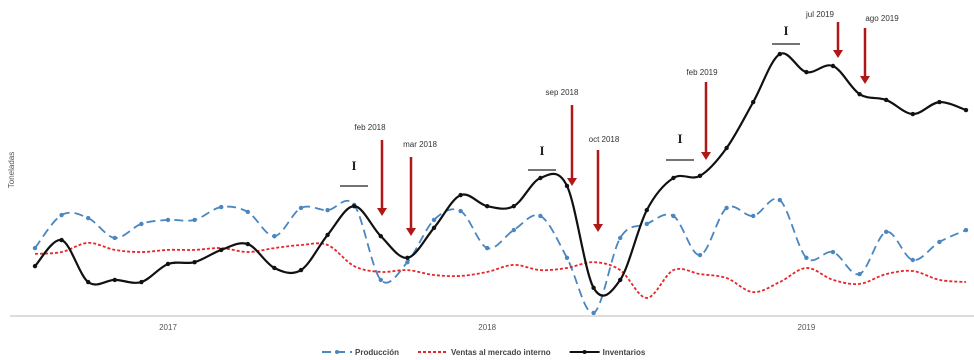 This screenshot has height=360, width=974. What do you see at coordinates (377, 352) in the screenshot?
I see `legend-label: Producción` at bounding box center [377, 352].